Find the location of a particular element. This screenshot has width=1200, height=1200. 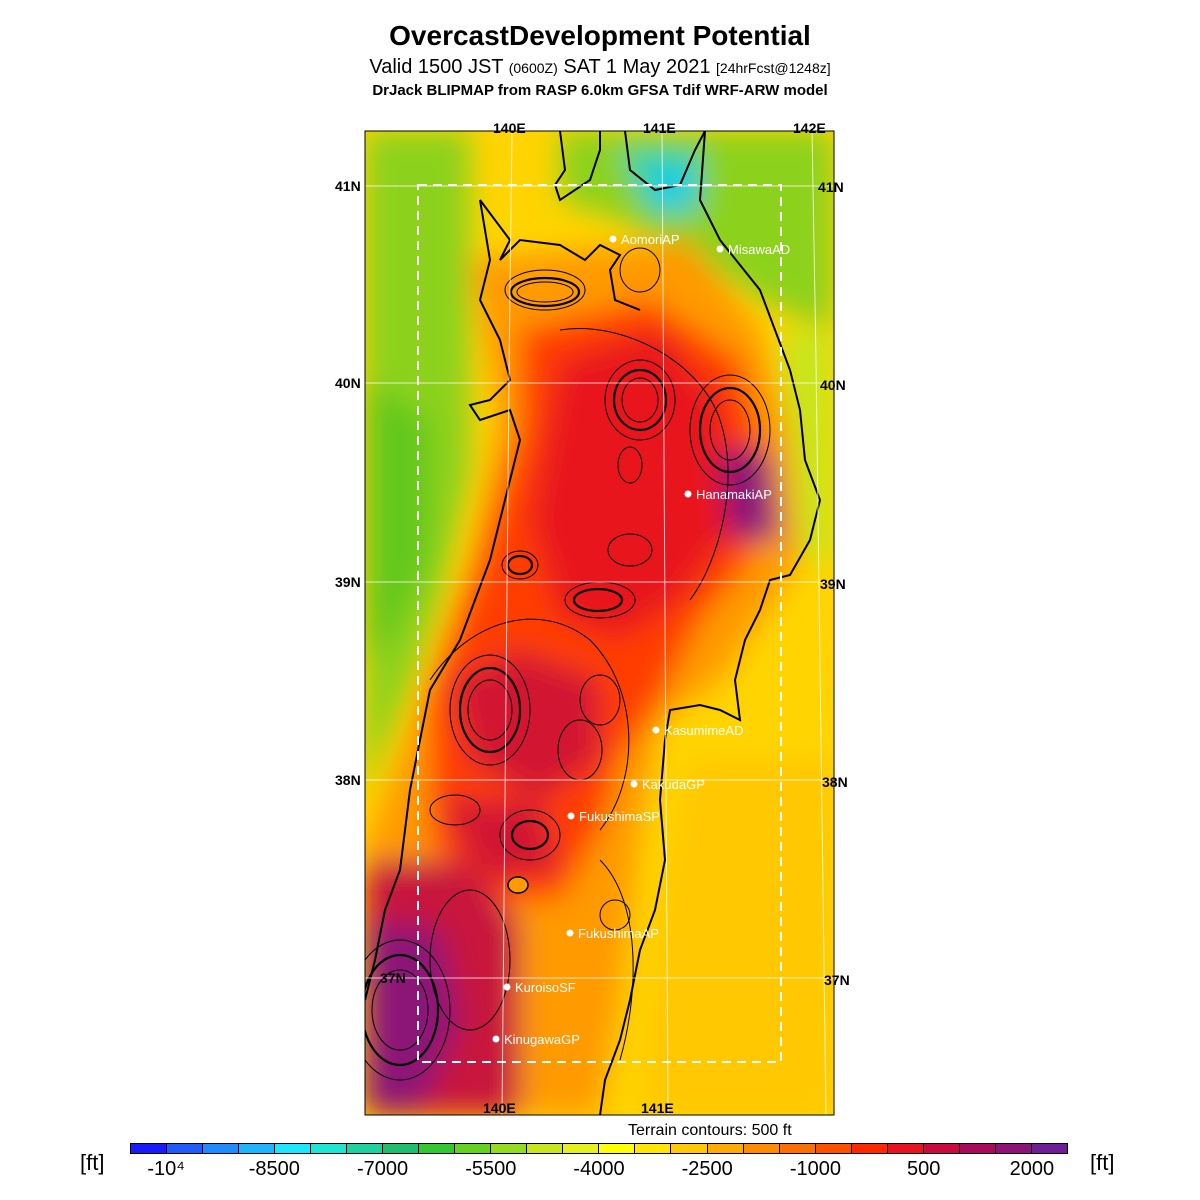

lat-label-left: 41N is located at coordinates (348, 186).